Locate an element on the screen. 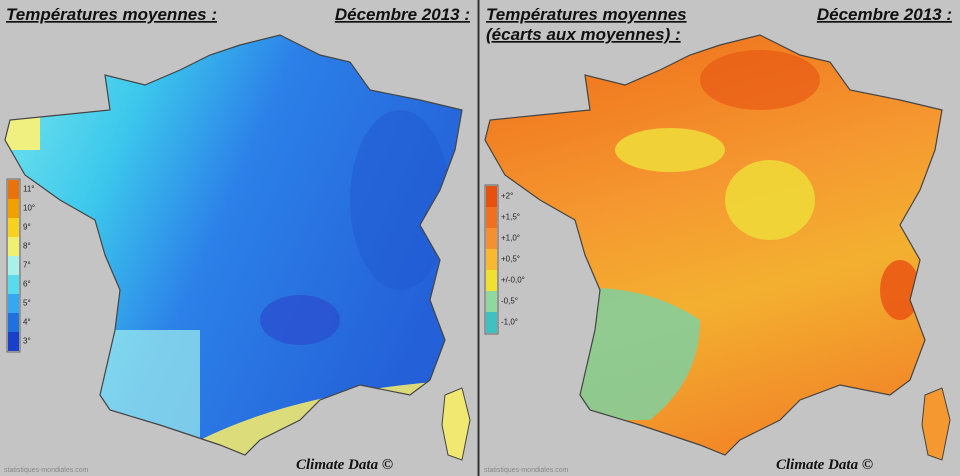  legend-label: 10° is located at coordinates (29, 208).